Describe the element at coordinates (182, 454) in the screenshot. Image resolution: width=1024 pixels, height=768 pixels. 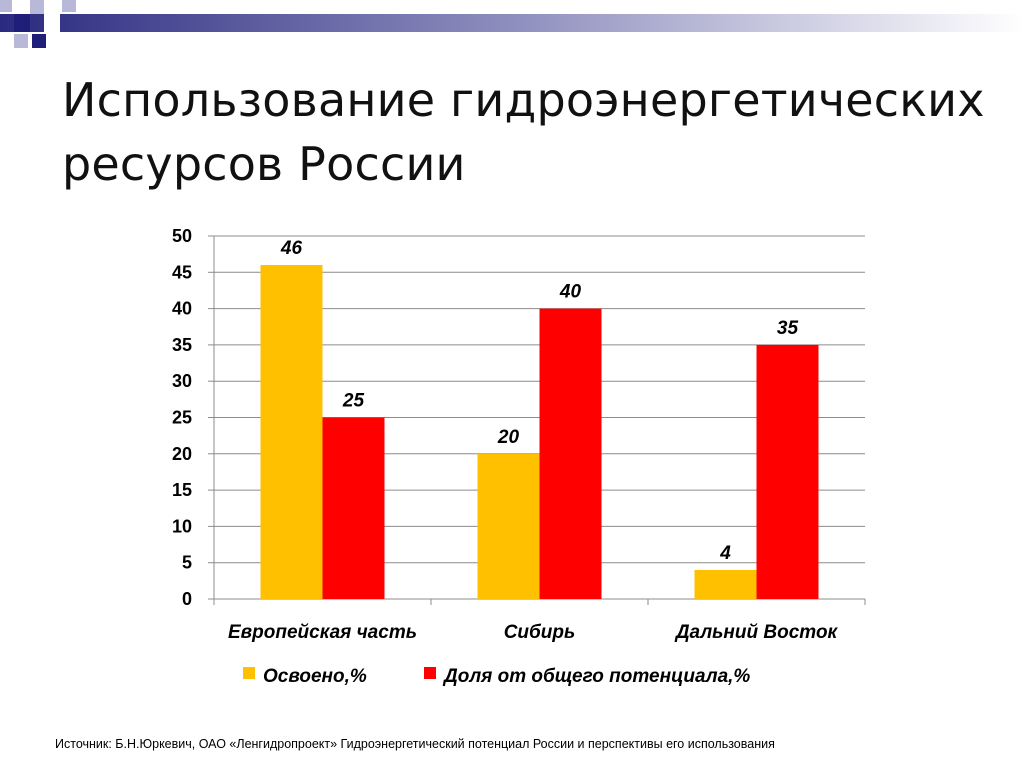
I see `y-tick-label: 20` at that location.